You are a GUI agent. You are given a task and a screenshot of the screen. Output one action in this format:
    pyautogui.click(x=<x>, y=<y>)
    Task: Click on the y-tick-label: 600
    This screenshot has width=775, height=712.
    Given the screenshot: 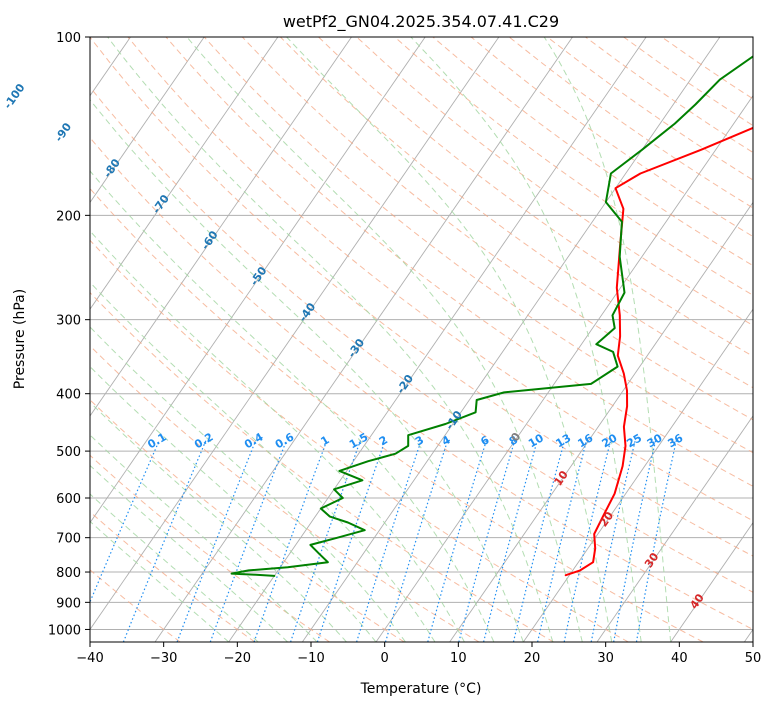 What is the action you would take?
    pyautogui.click(x=68, y=499)
    